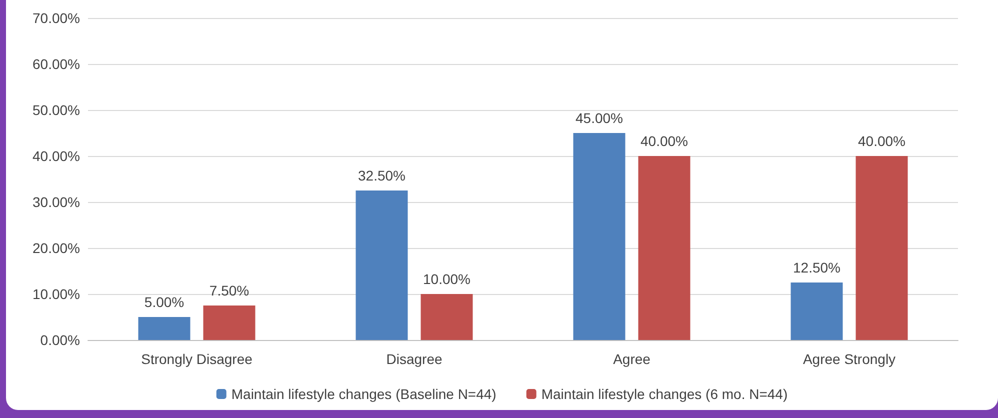  I want to click on data-label: 7.50%, so click(229, 290).